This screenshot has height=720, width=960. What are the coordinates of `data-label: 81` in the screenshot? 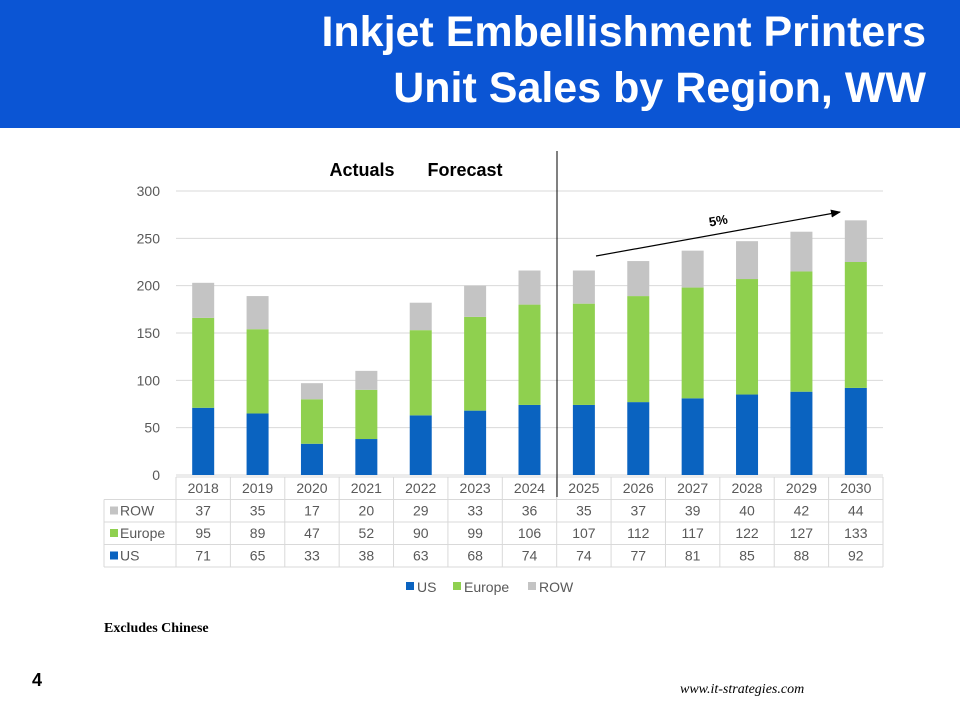 It's located at (693, 556).